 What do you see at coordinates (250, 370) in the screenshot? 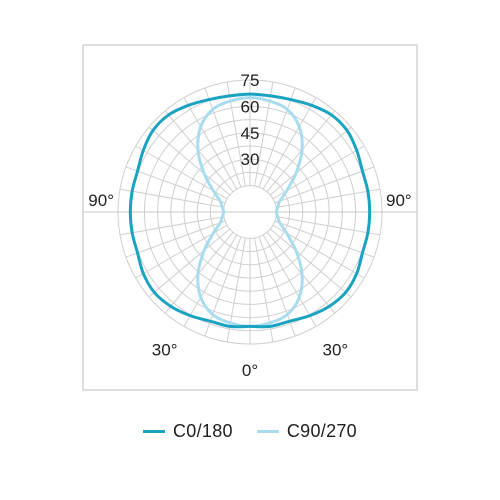
I see `angle-label-bottom-0: 0°` at bounding box center [250, 370].